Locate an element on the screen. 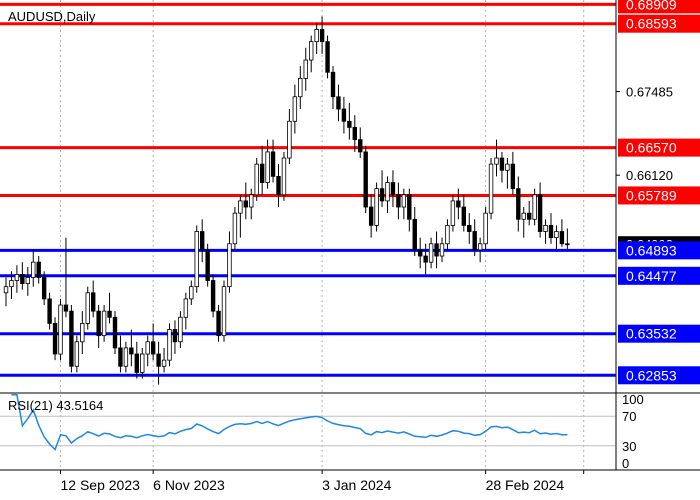 Image resolution: width=700 pixels, height=500 pixels. time-tick-label: 28 Feb 2024 is located at coordinates (525, 485).